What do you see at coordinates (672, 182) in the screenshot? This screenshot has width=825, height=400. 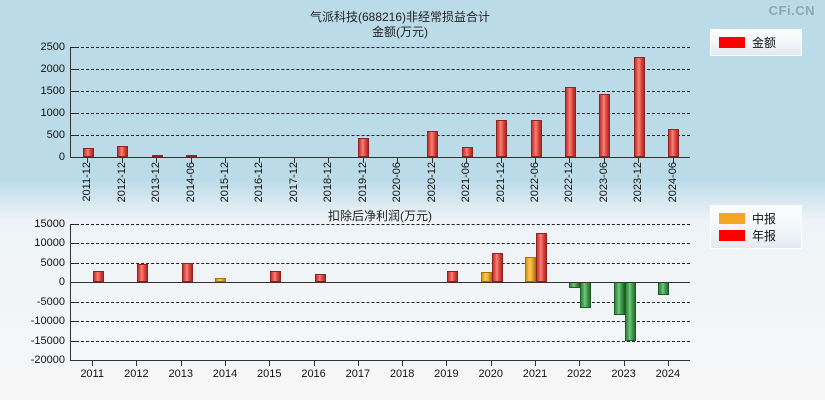 I see `x-axis-label: 2024-06` at bounding box center [672, 182].